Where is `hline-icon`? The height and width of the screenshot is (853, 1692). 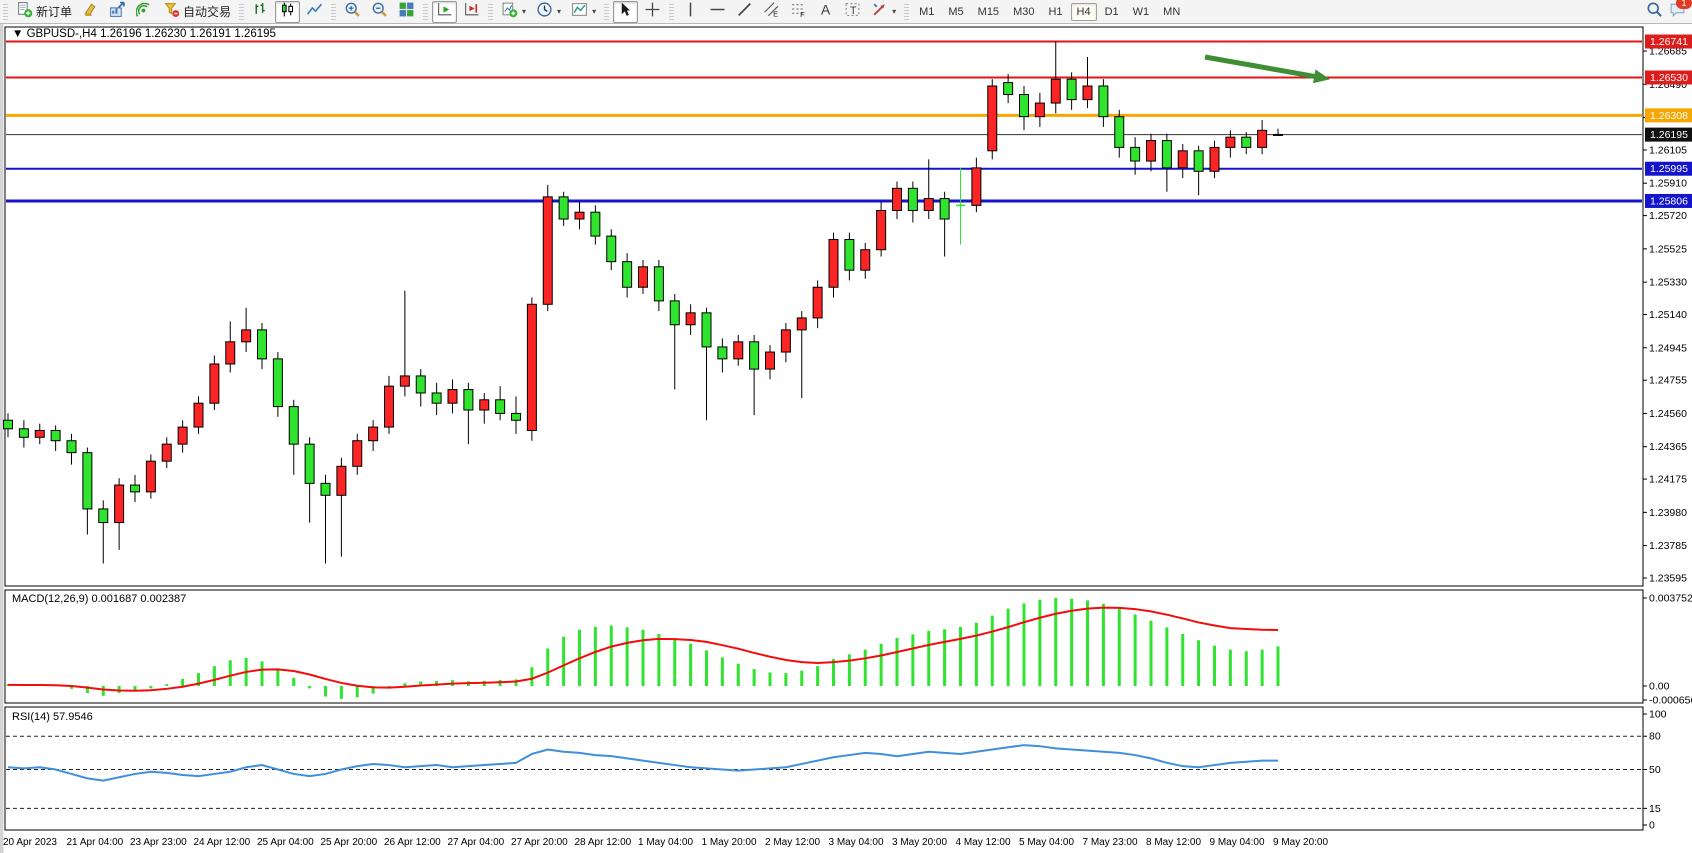
hline-icon is located at coordinates (717, 12).